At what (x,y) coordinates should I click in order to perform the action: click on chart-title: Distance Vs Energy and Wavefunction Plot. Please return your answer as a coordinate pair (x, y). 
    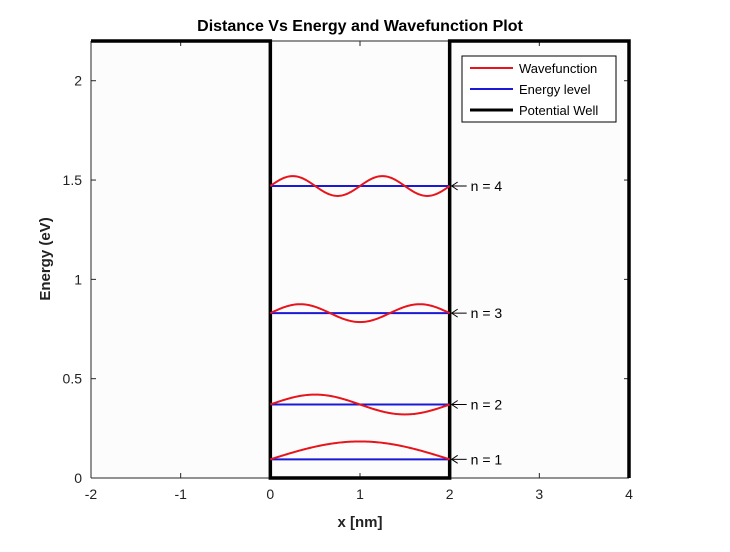
    Looking at the image, I should click on (360, 26).